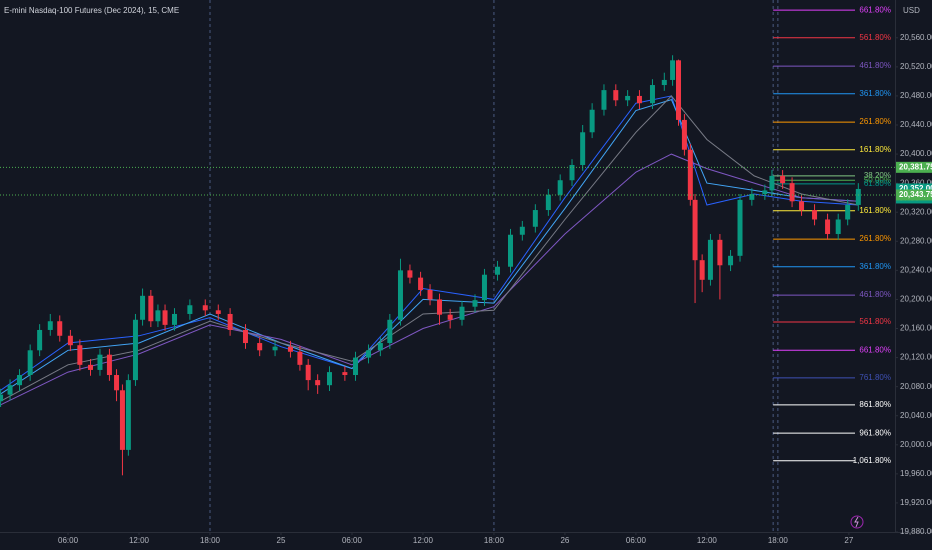 This screenshot has height=550, width=932. What do you see at coordinates (916, 269) in the screenshot?
I see `y-tick-label: 20,240.00` at bounding box center [916, 269].